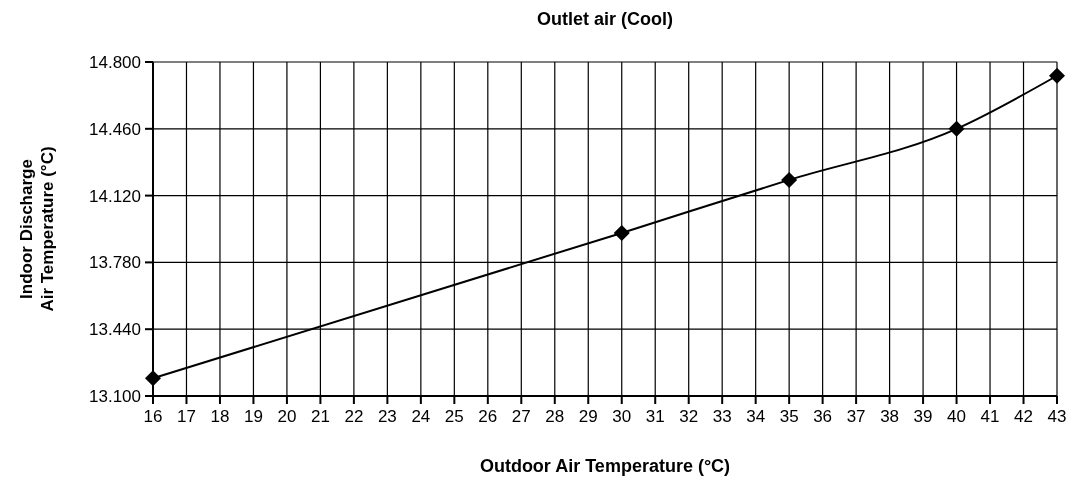  I want to click on x-tick-label: 22, so click(354, 416).